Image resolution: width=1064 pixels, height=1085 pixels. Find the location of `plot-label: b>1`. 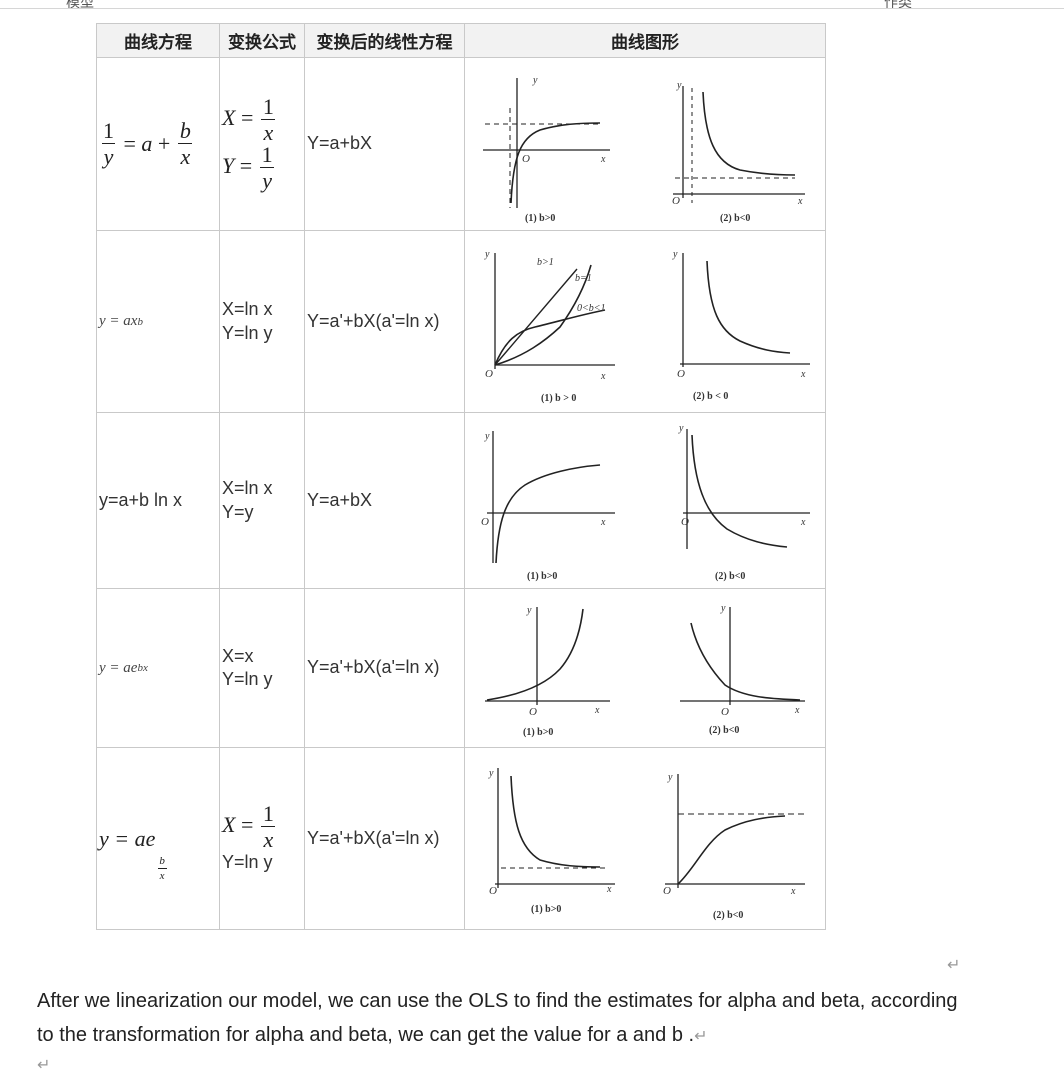

plot-label: b>1 is located at coordinates (545, 262).